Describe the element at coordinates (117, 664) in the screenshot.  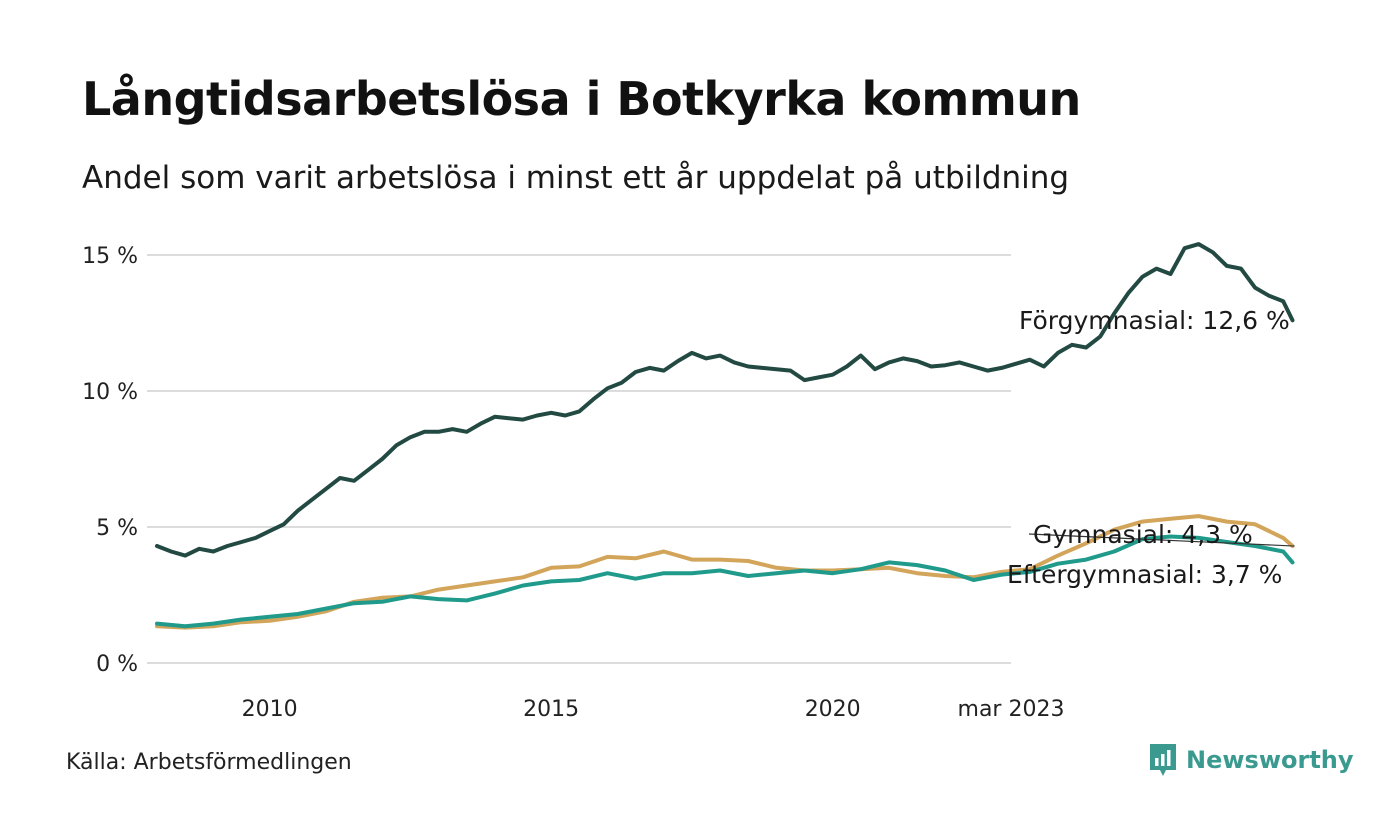
I see `y-tick-label: 0 %` at that location.